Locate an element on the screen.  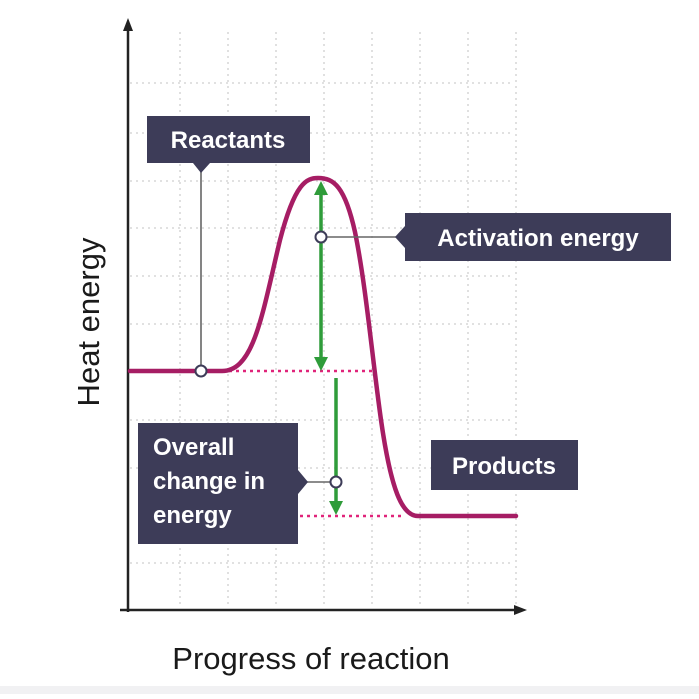
bottom-strip is located at coordinates (349, 690).